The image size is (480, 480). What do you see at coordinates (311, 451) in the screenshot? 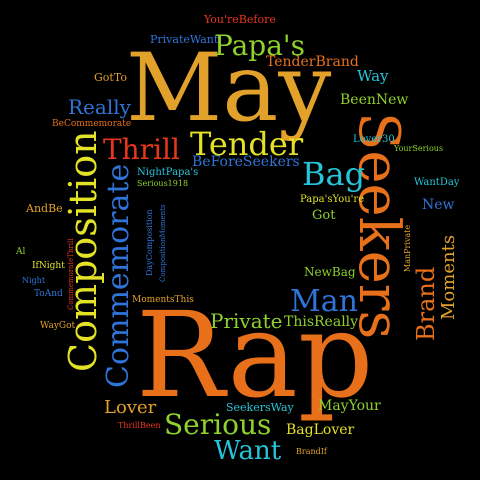
I see `word-brandif: BrandIf` at bounding box center [311, 451].